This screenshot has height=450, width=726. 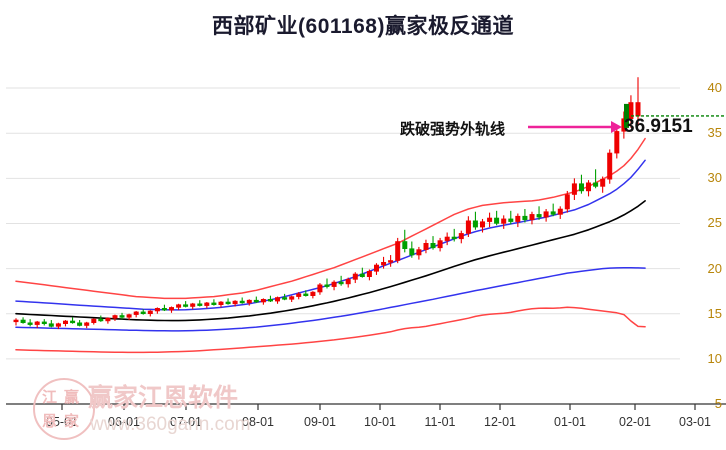 What do you see at coordinates (380, 422) in the screenshot?
I see `x-axis-tick-label: 10-01` at bounding box center [380, 422].